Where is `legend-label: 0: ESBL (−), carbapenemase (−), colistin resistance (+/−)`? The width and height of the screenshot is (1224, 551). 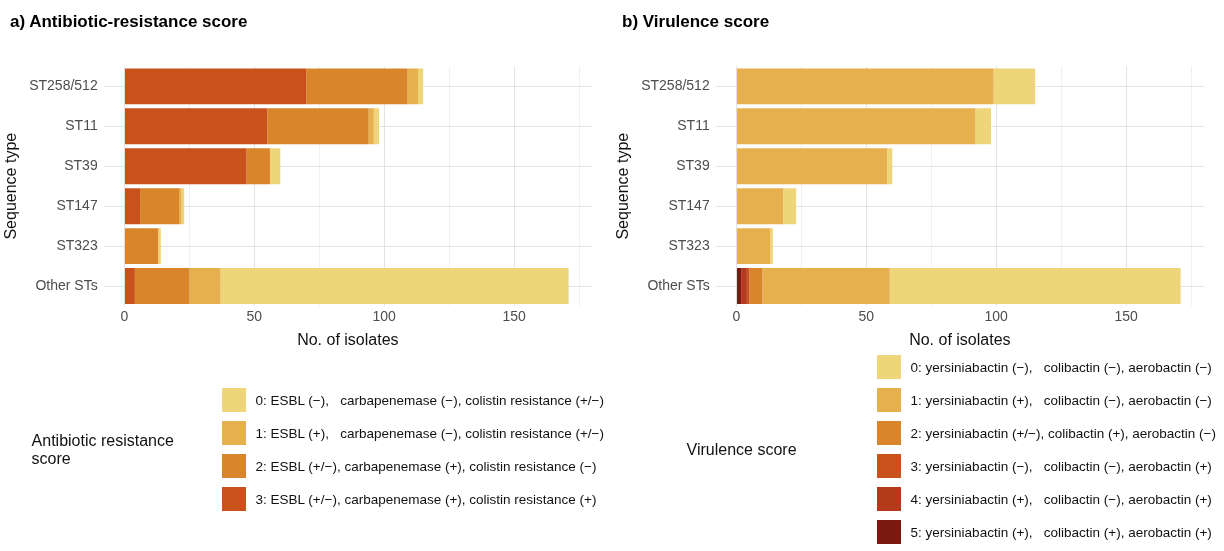
legend-label: 0: ESBL (−), carbapenemase (−), colistin resistance (+/−) is located at coordinates (429, 400).